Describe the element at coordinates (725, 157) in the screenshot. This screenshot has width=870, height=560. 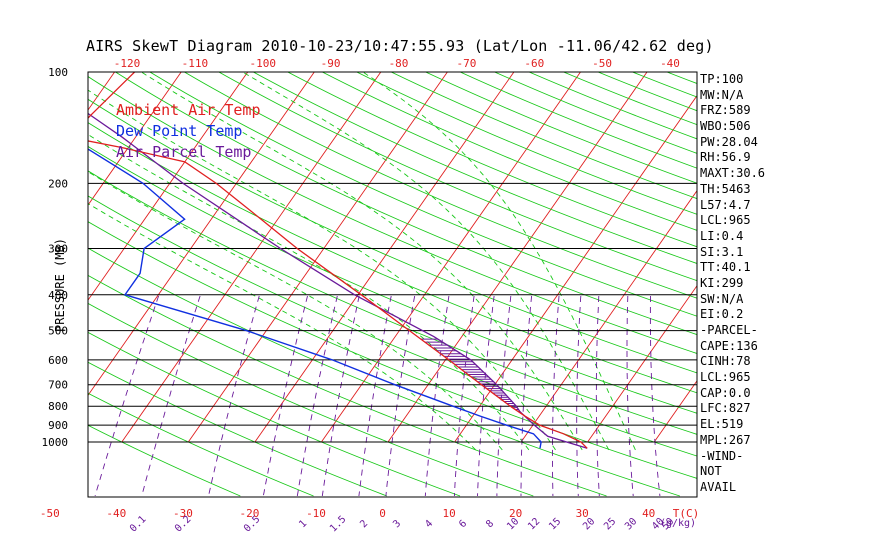
I see `index-rh: RH:56.9` at that location.